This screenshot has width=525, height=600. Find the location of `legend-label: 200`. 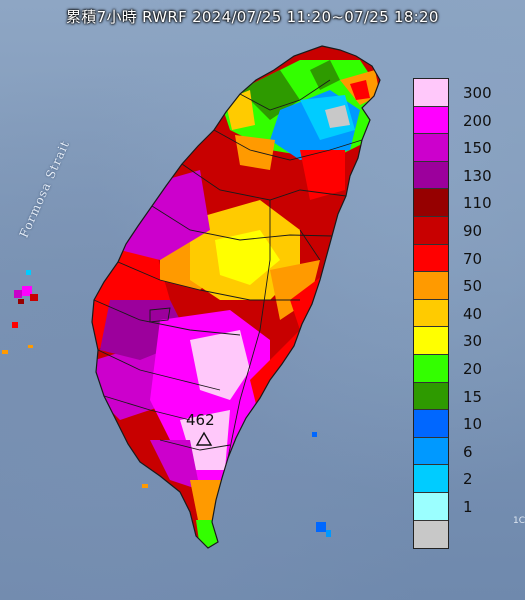

legend-label: 200 is located at coordinates (477, 120).